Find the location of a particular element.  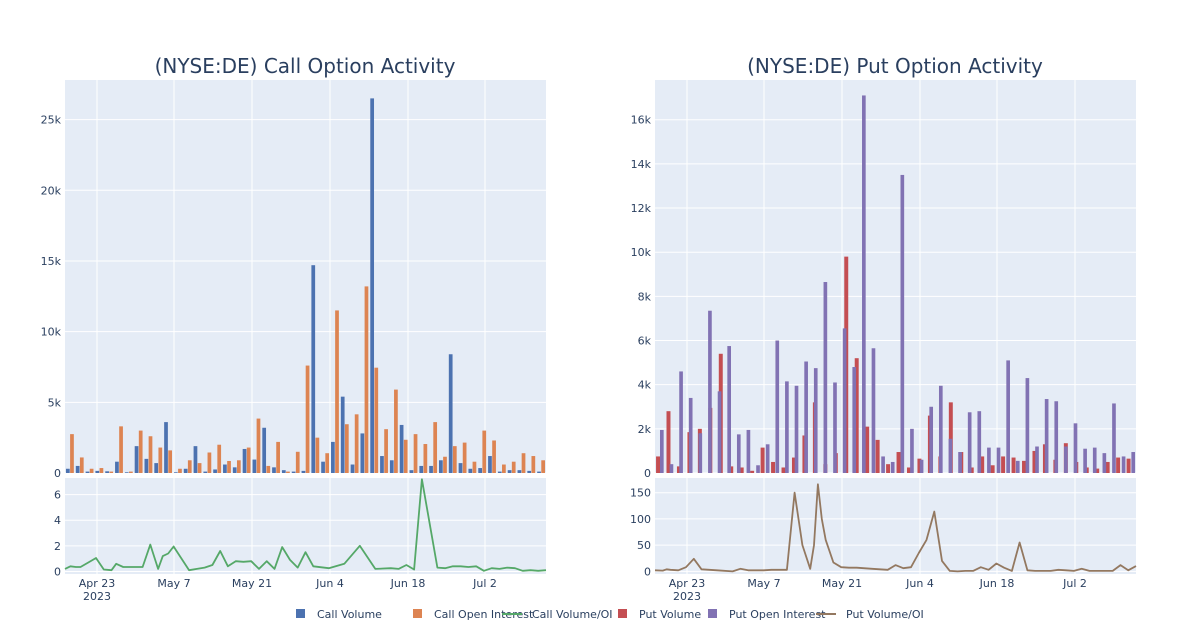

put-y-tick-label: 16k is located at coordinates (641, 120).